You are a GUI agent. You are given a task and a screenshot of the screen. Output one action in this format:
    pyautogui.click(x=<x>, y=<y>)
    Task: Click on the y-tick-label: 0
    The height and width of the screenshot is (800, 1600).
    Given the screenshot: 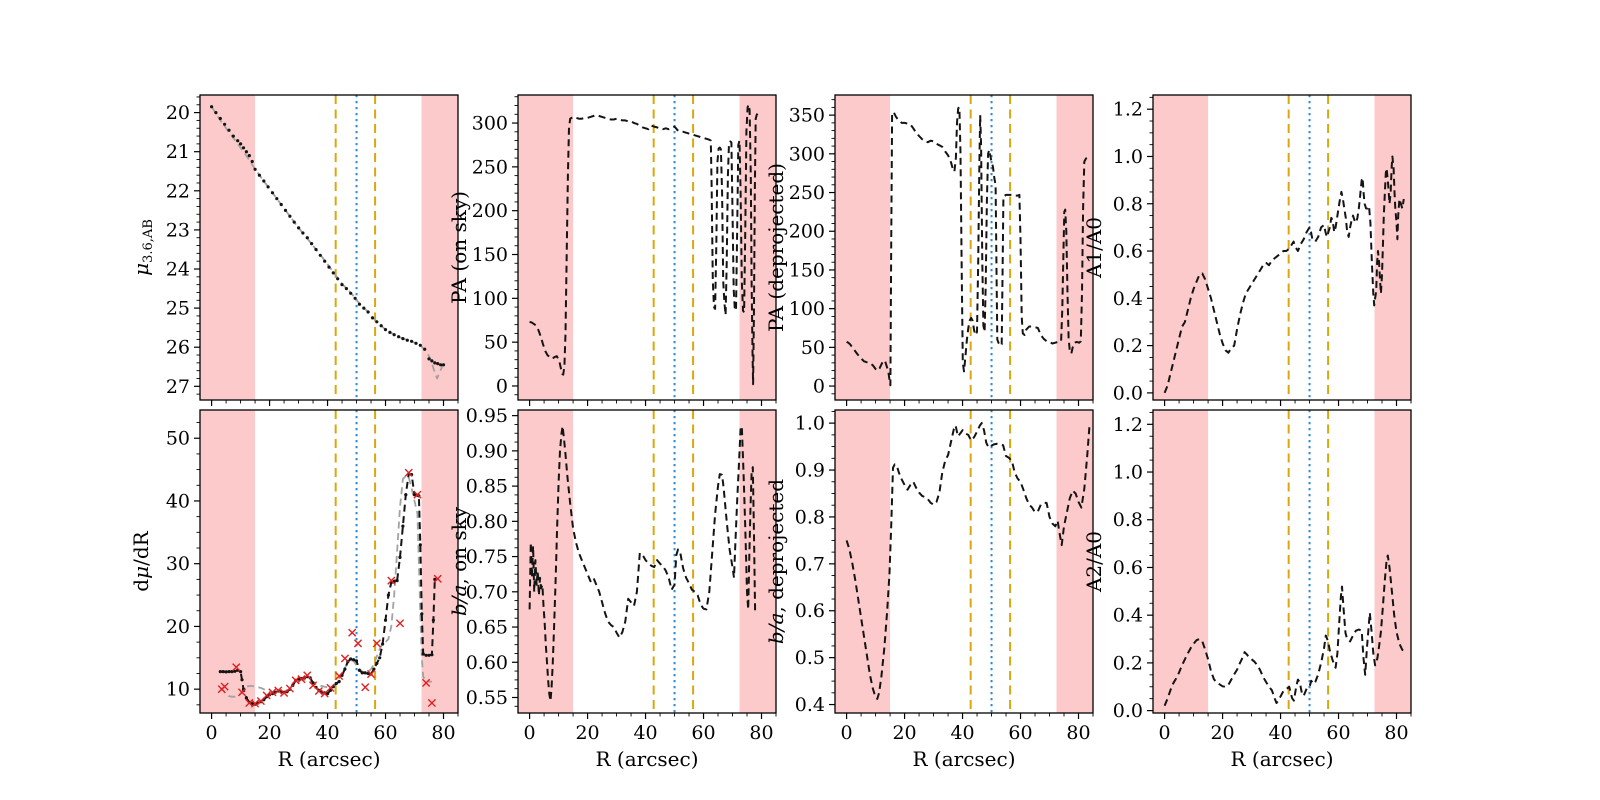 What is the action you would take?
    pyautogui.click(x=502, y=386)
    